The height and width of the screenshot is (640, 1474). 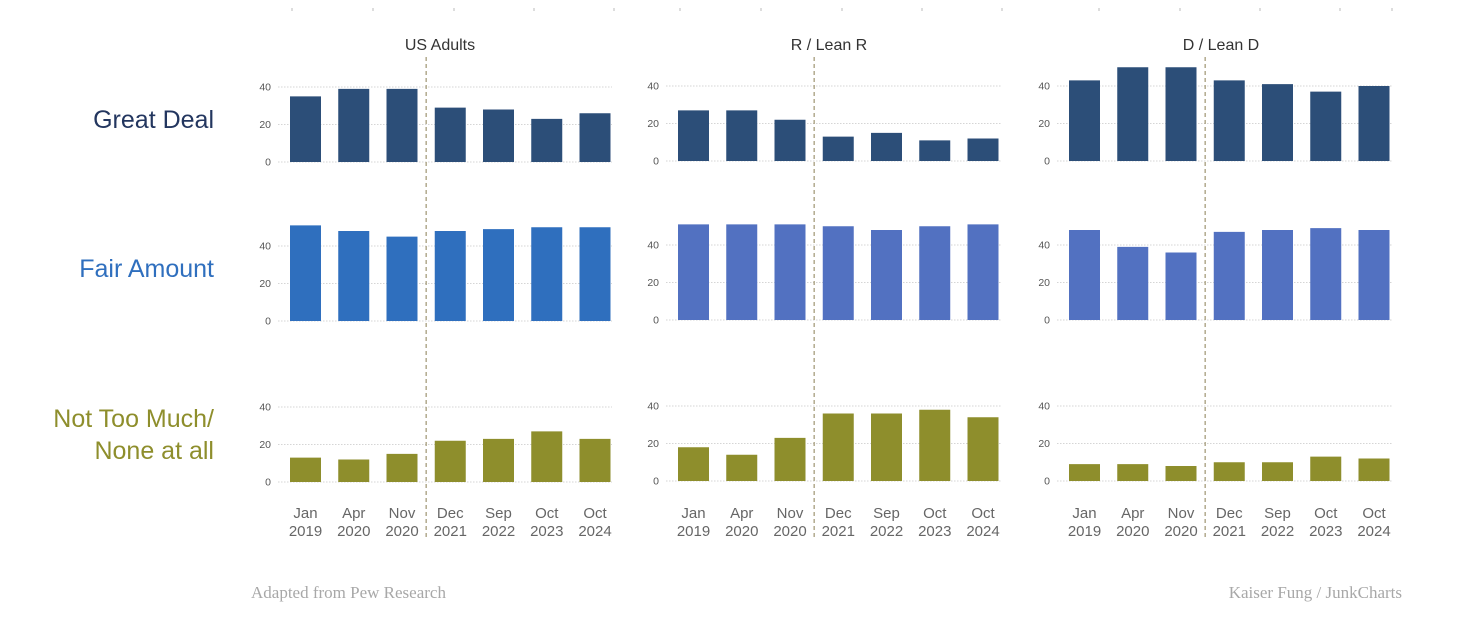 I want to click on x-tick-label-month: Apr, so click(x=741, y=513).